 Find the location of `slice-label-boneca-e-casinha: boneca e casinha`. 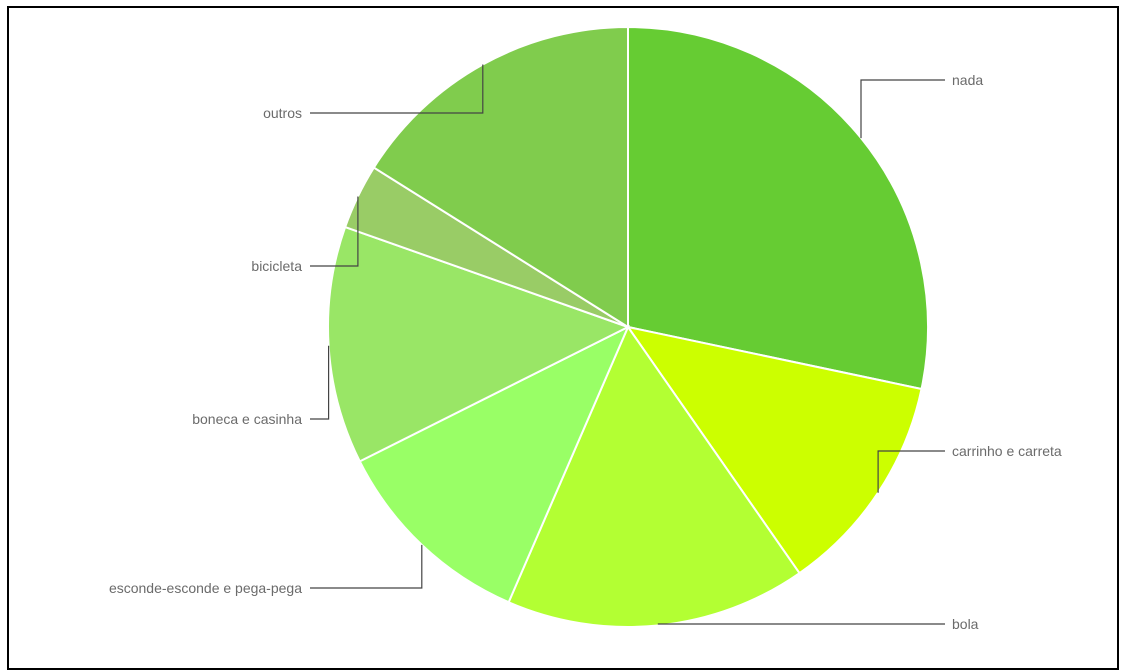

slice-label-boneca-e-casinha: boneca e casinha is located at coordinates (247, 419).